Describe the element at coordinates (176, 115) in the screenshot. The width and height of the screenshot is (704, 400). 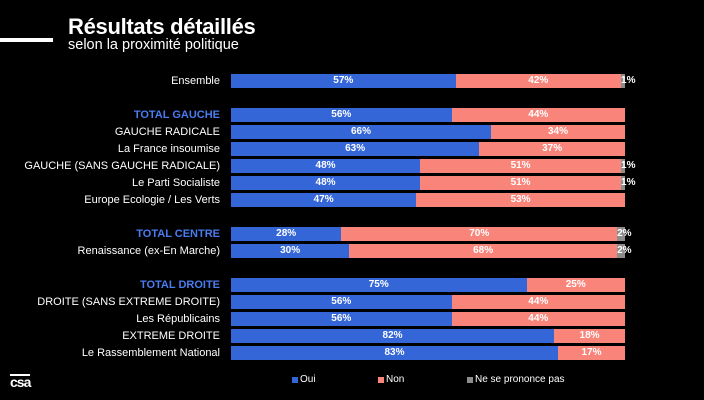
I see `row-label: TOTAL GAUCHE` at that location.